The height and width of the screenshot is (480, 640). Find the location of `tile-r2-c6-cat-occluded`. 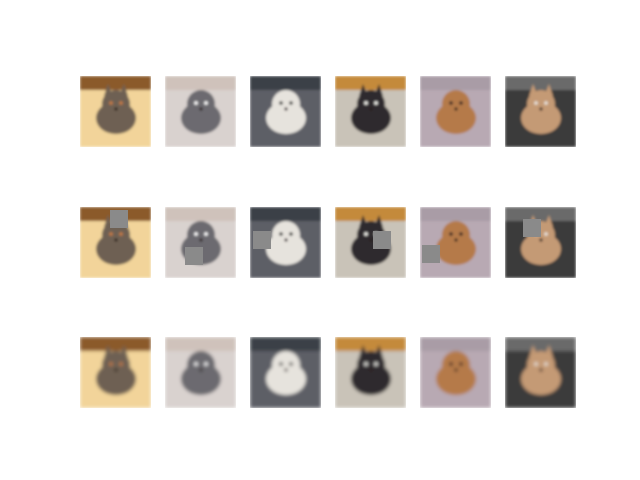

tile-r2-c6-cat-occluded is located at coordinates (540, 242).